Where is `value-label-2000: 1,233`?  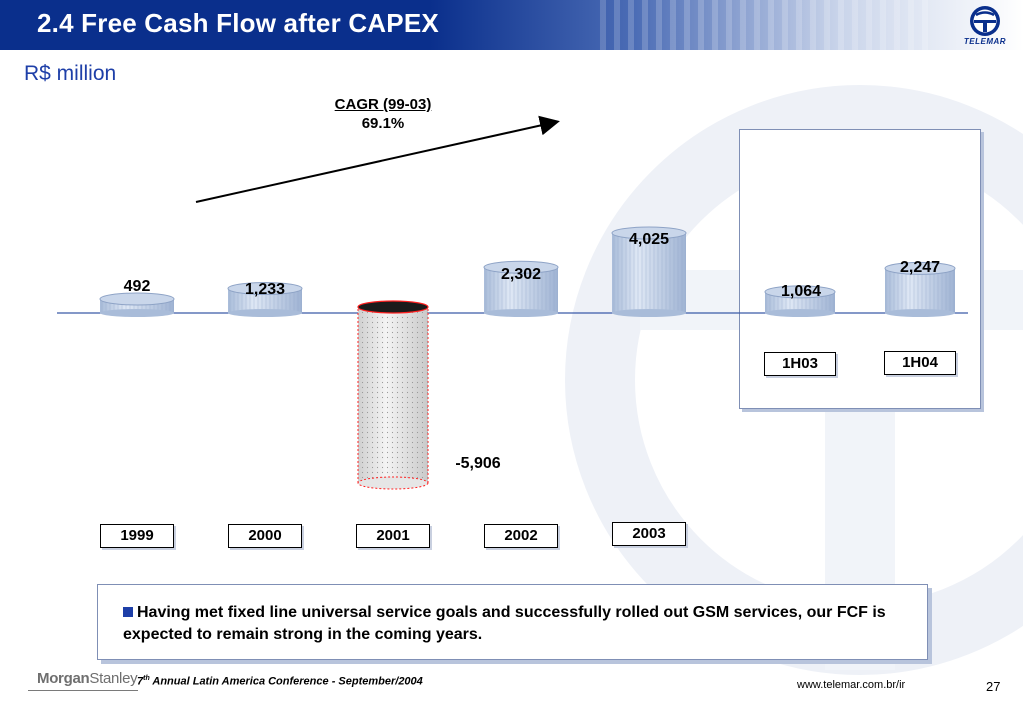
value-label-2000: 1,233 is located at coordinates (265, 290).